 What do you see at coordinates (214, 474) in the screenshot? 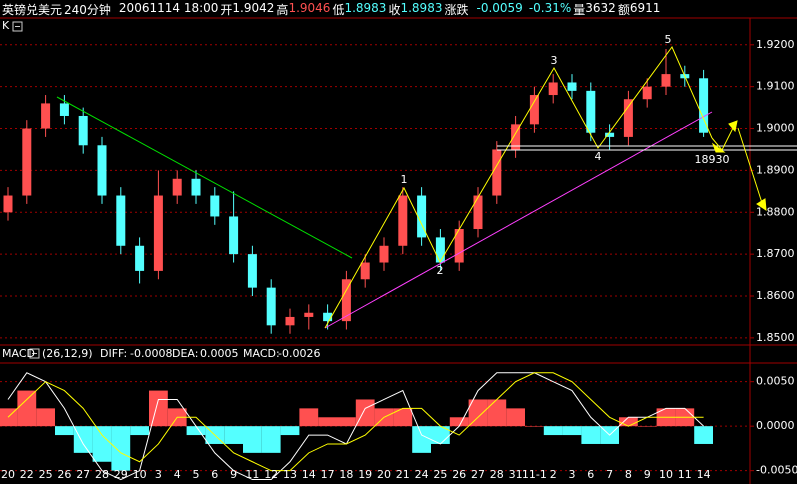
I see `x-tick-label: 6` at bounding box center [214, 474].